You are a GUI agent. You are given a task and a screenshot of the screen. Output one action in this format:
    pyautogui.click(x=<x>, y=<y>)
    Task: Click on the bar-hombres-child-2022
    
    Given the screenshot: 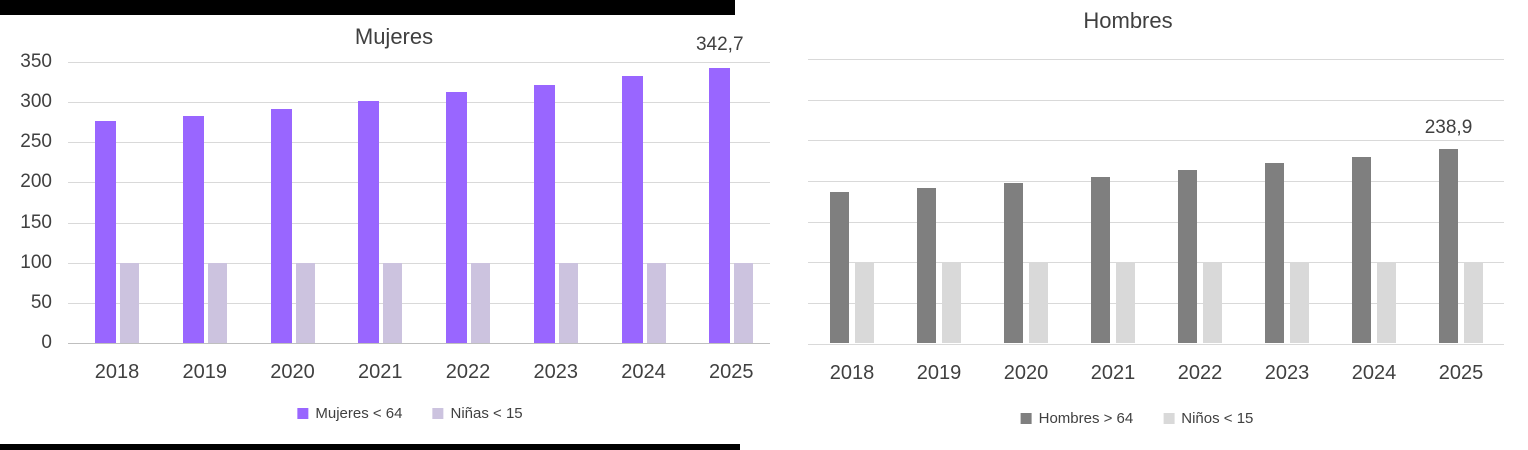 What is the action you would take?
    pyautogui.click(x=1212, y=303)
    